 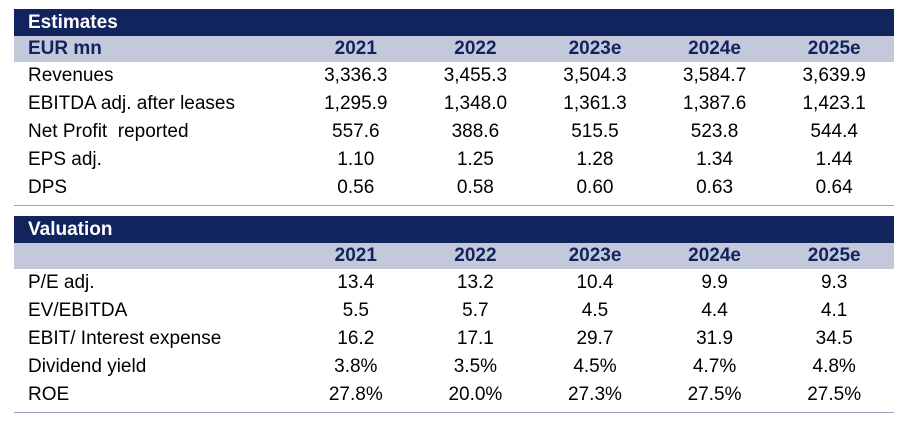 What do you see at coordinates (834, 48) in the screenshot?
I see `estimates-col-header: 2025e` at bounding box center [834, 48].